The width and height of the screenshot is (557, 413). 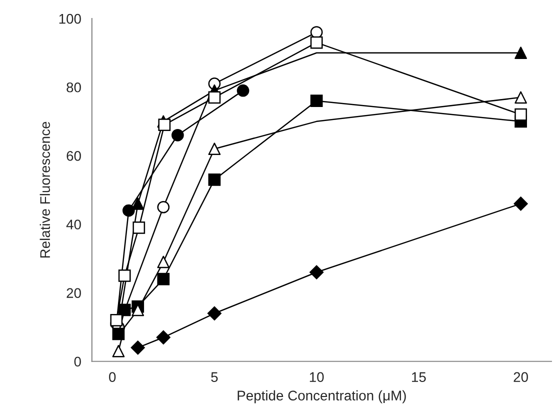 What do you see at coordinates (70, 19) in the screenshot?
I see `y-tick-label: 100` at bounding box center [70, 19].